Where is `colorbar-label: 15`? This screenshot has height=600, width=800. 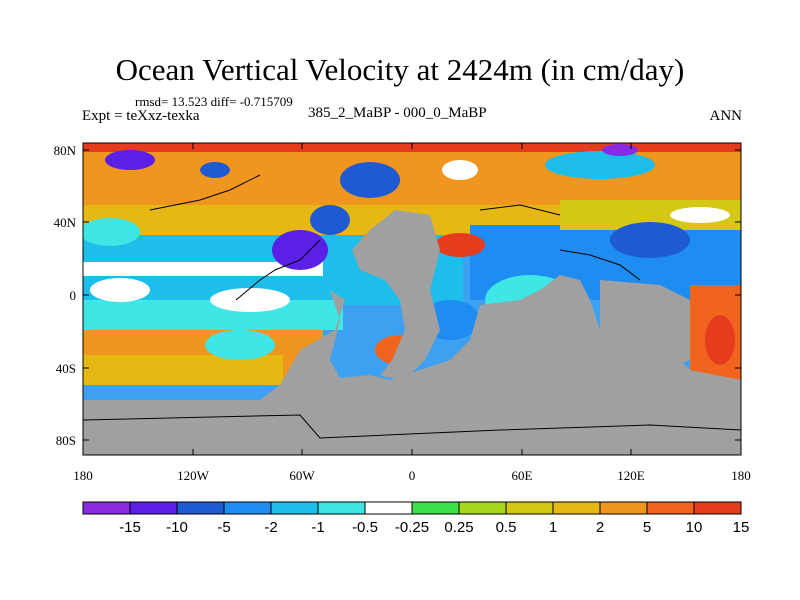 colorbar-label: 15 is located at coordinates (741, 527).